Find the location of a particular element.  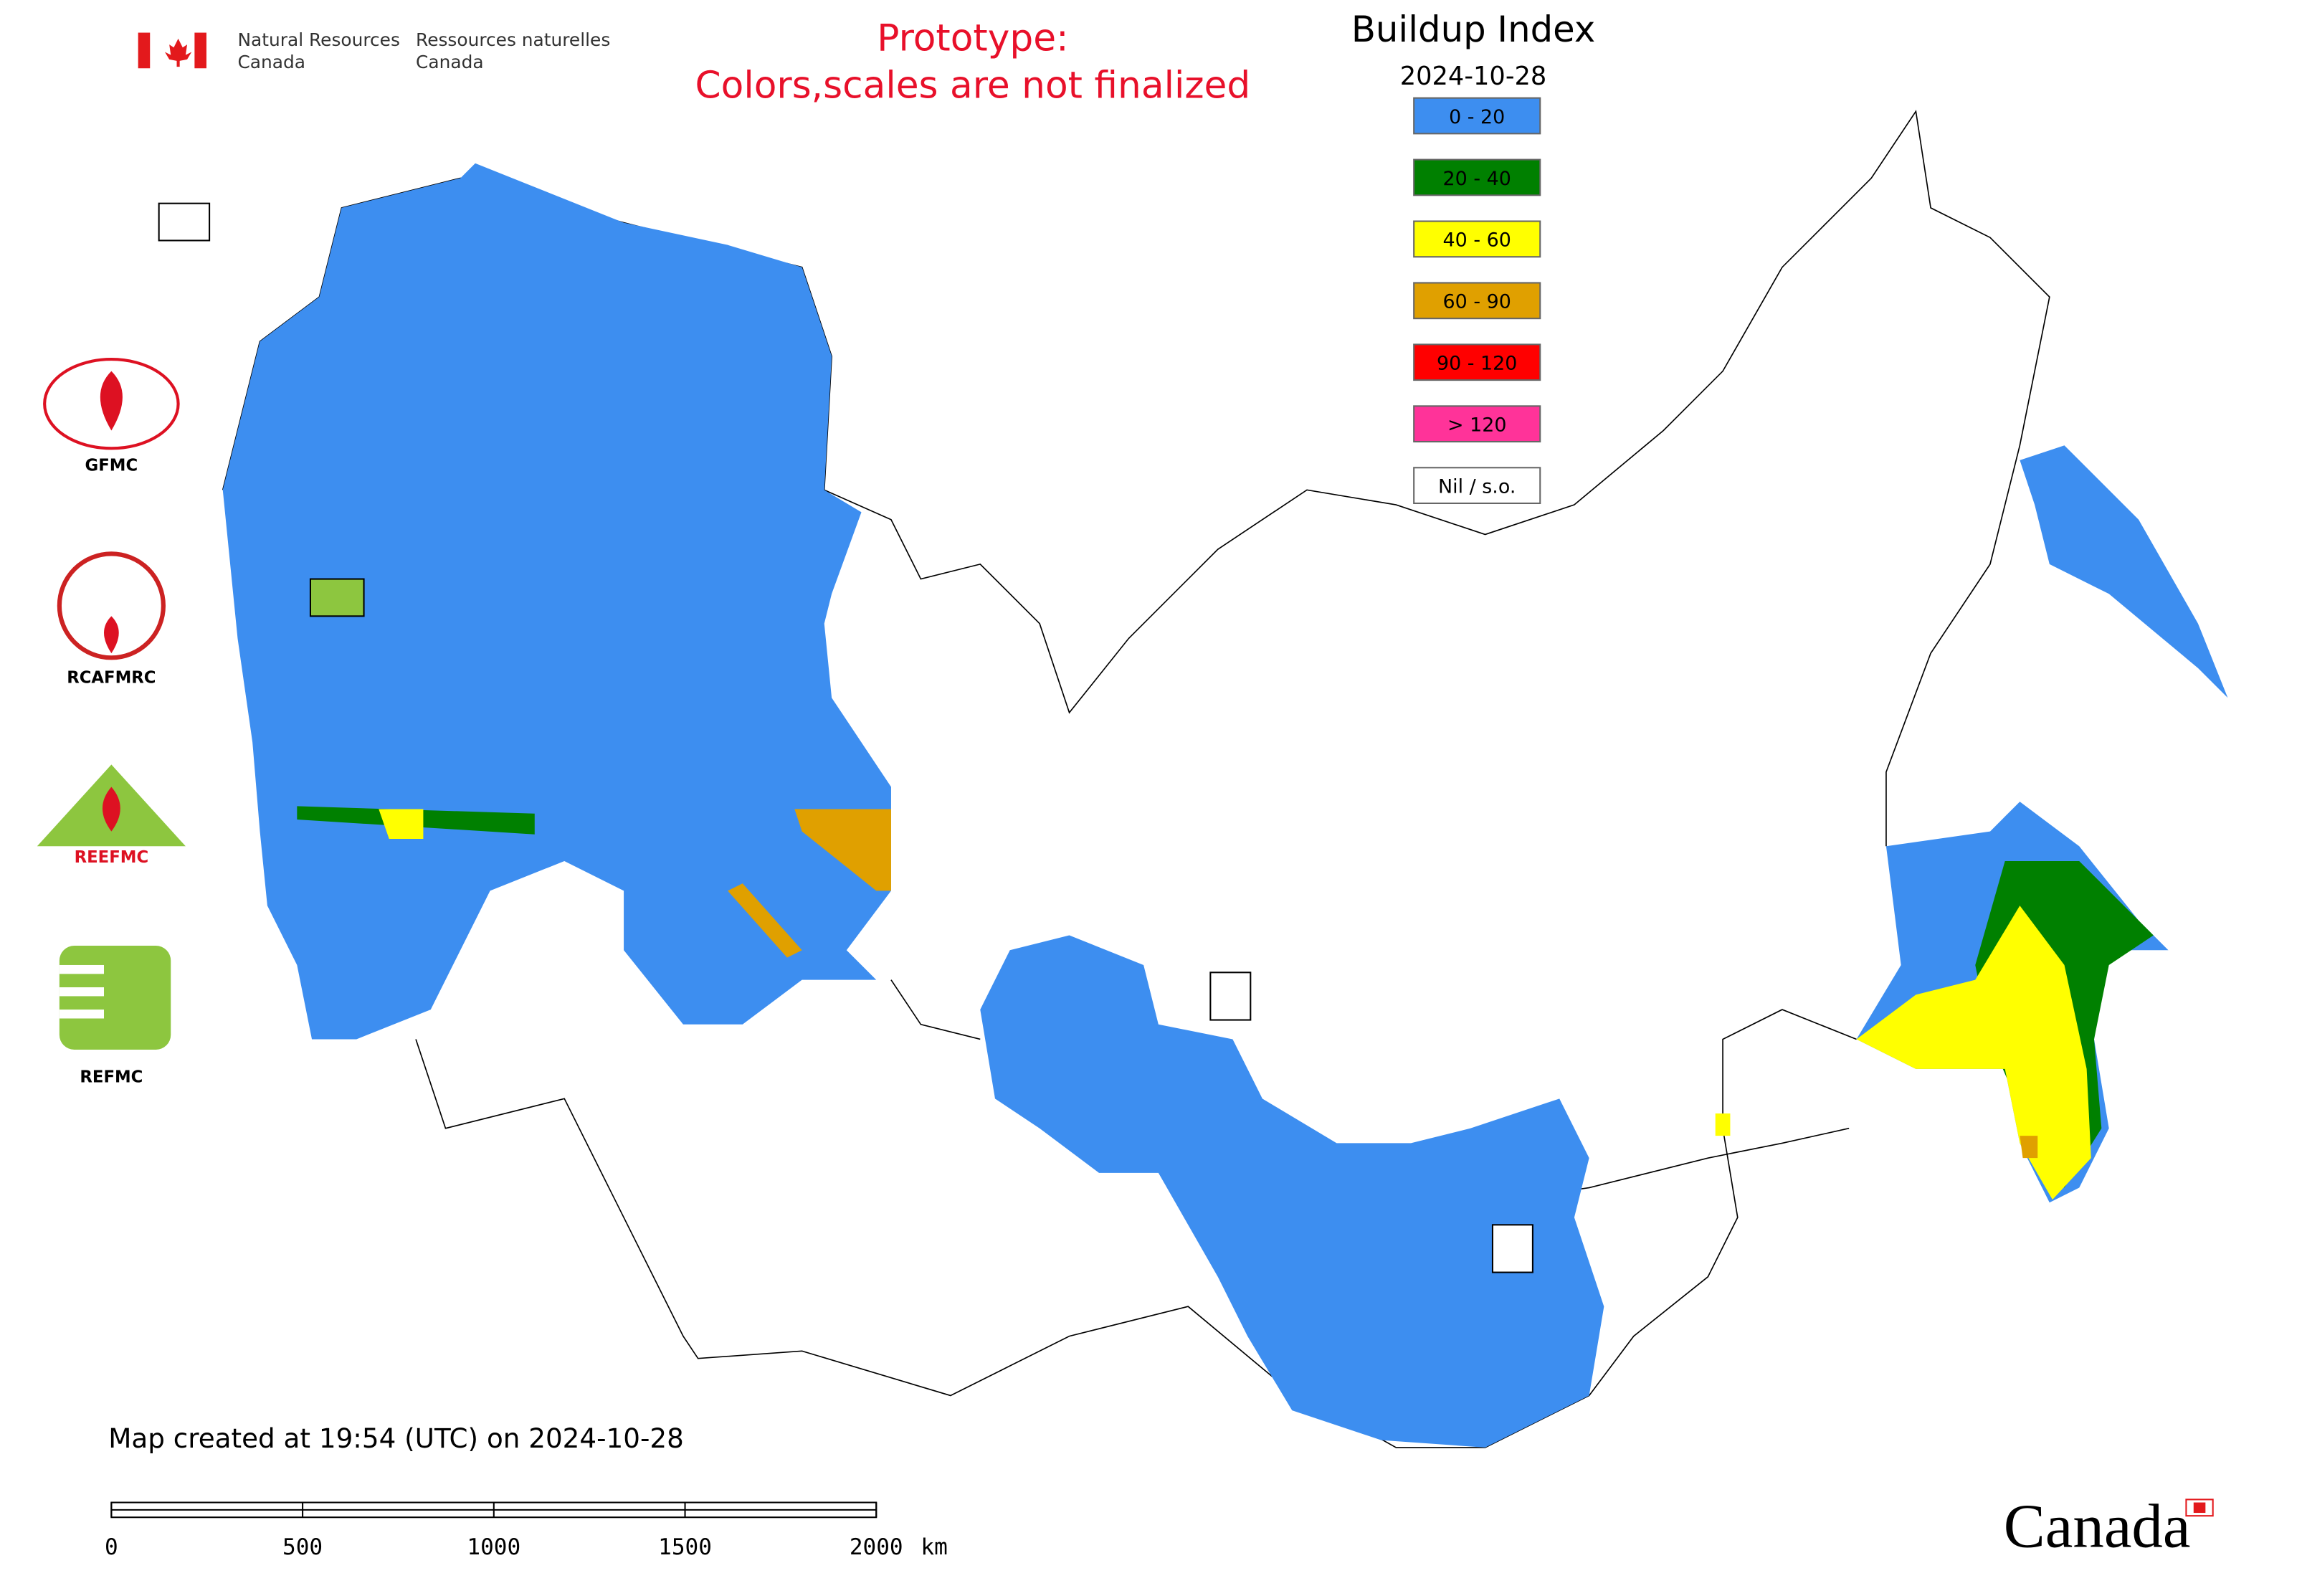

agency-fr: Canada is located at coordinates (450, 62).